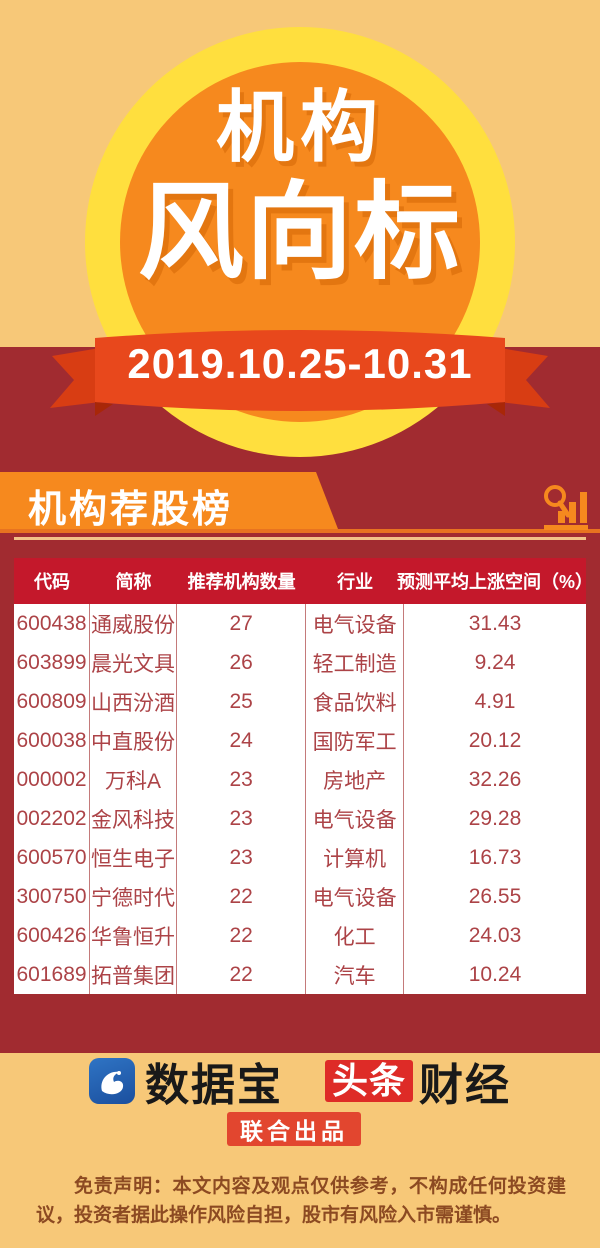 The height and width of the screenshot is (1248, 600). I want to click on section-divider-cream, so click(300, 538).